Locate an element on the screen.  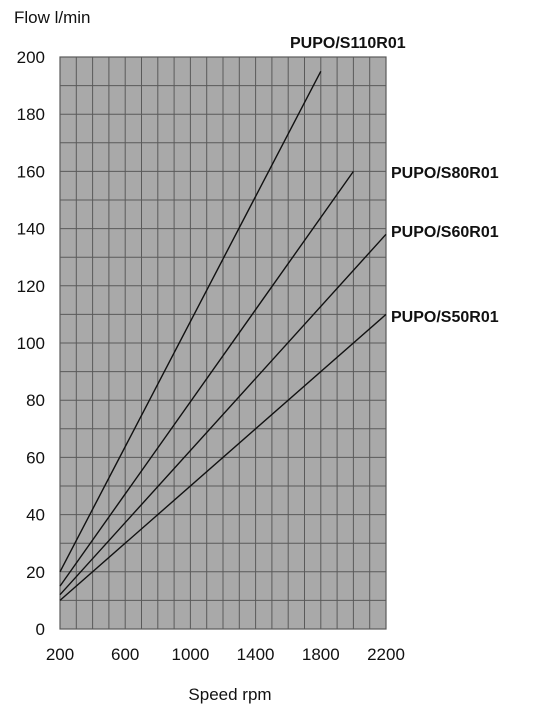
y-axis-label: Flow l/min is located at coordinates (52, 17).